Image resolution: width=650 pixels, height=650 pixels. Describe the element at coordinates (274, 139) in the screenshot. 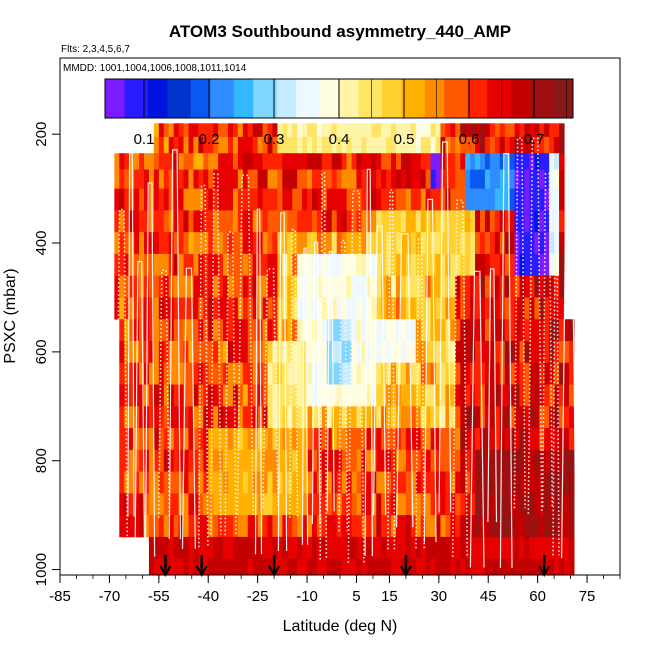

I see `colorbar-tick-label: 0.3` at that location.